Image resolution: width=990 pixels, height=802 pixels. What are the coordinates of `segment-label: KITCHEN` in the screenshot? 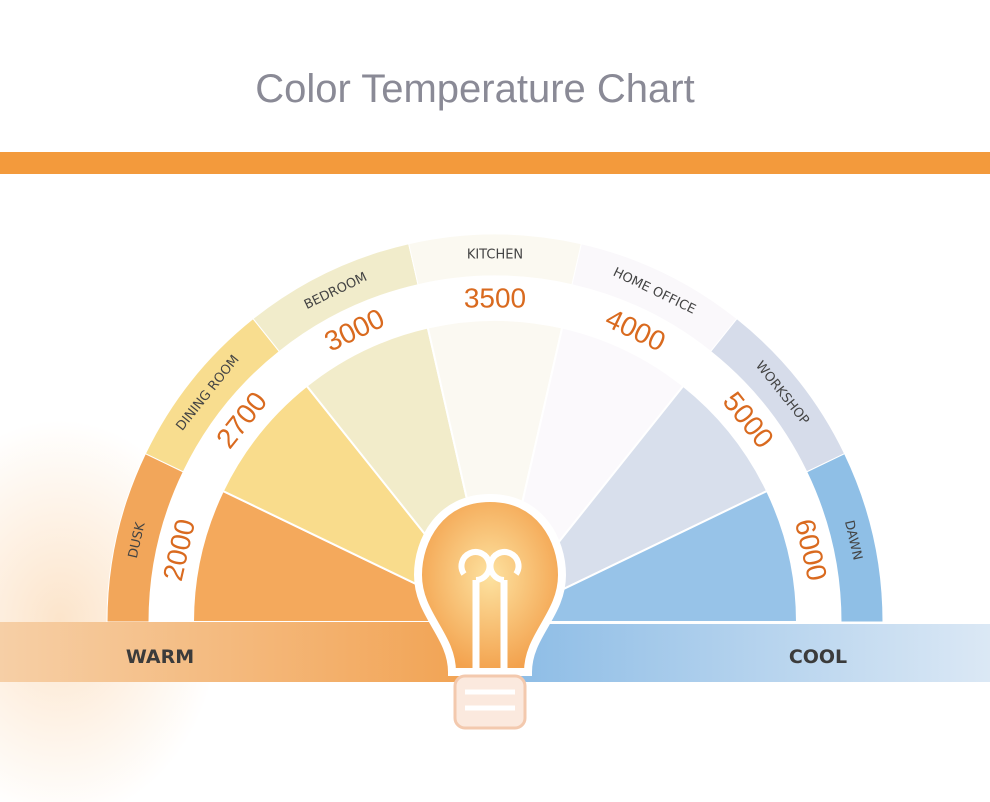 It's located at (495, 255).